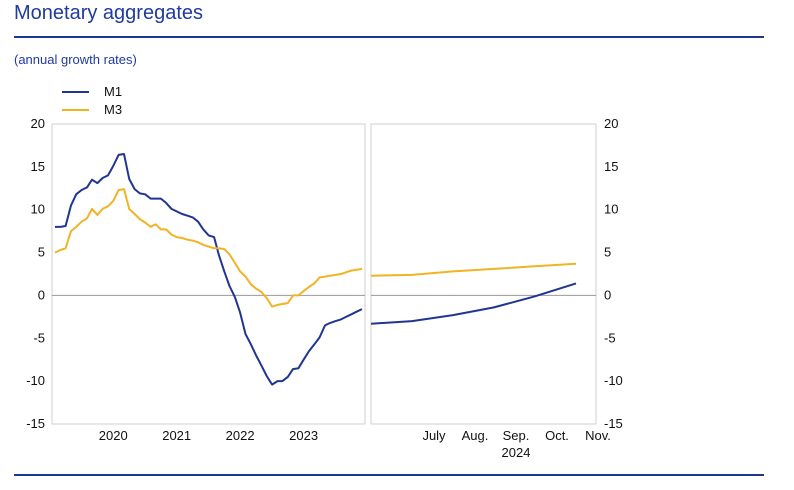 Image resolution: width=794 pixels, height=490 pixels. Describe the element at coordinates (607, 252) in the screenshot. I see `y-tick-label-right: 5` at that location.